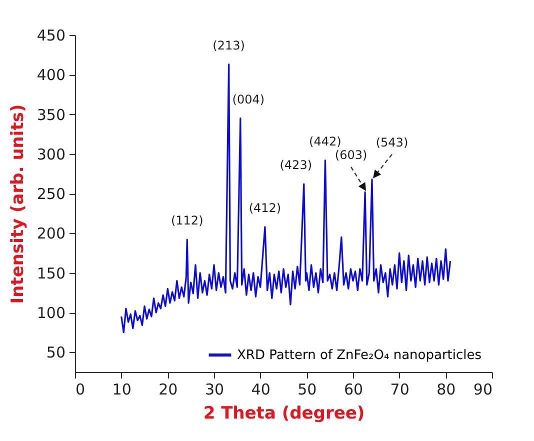 This screenshot has width=534, height=441. I want to click on x-tick-label: 10, so click(122, 389).